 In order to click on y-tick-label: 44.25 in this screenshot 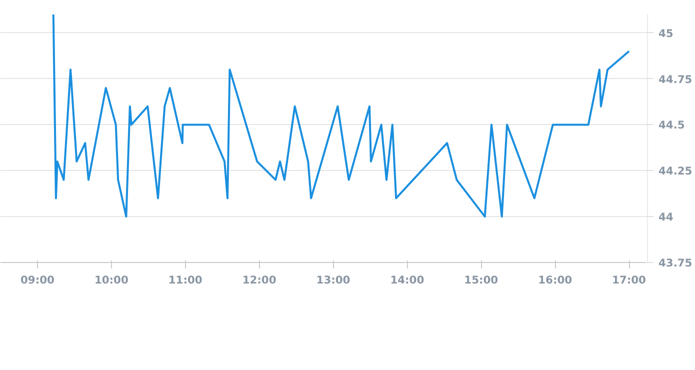, I will do `click(675, 171)`.